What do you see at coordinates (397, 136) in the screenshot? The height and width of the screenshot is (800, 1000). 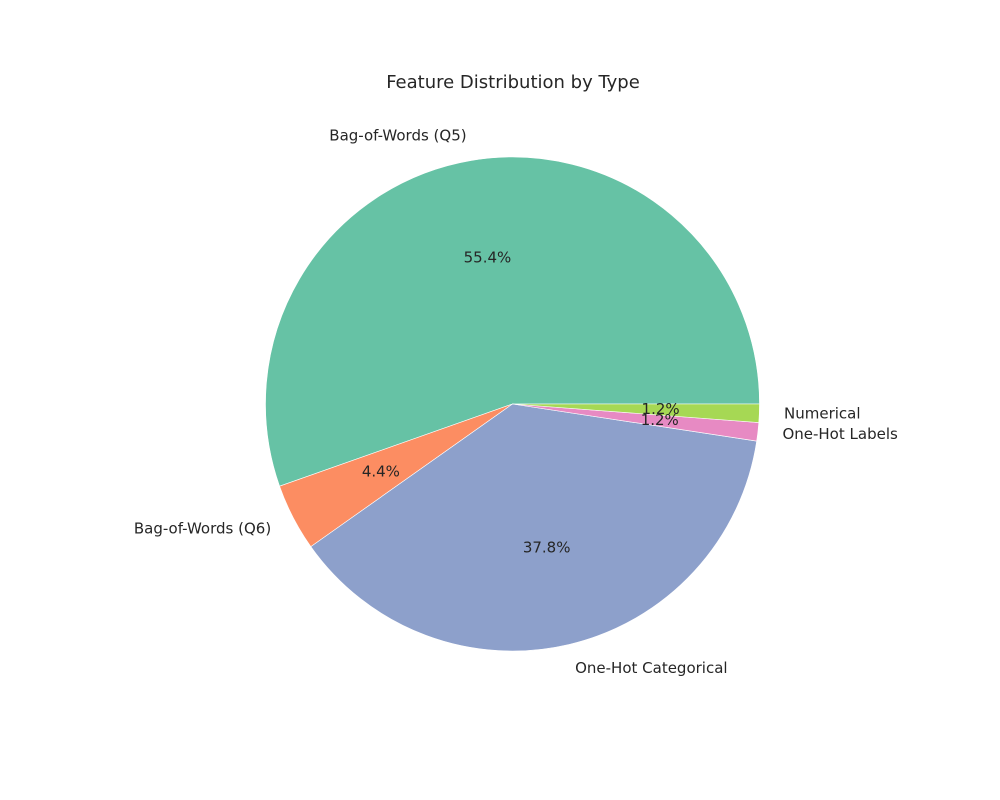 I see `slice-label-bag-of-words-q5: Bag-of-Words (Q5)` at bounding box center [397, 136].